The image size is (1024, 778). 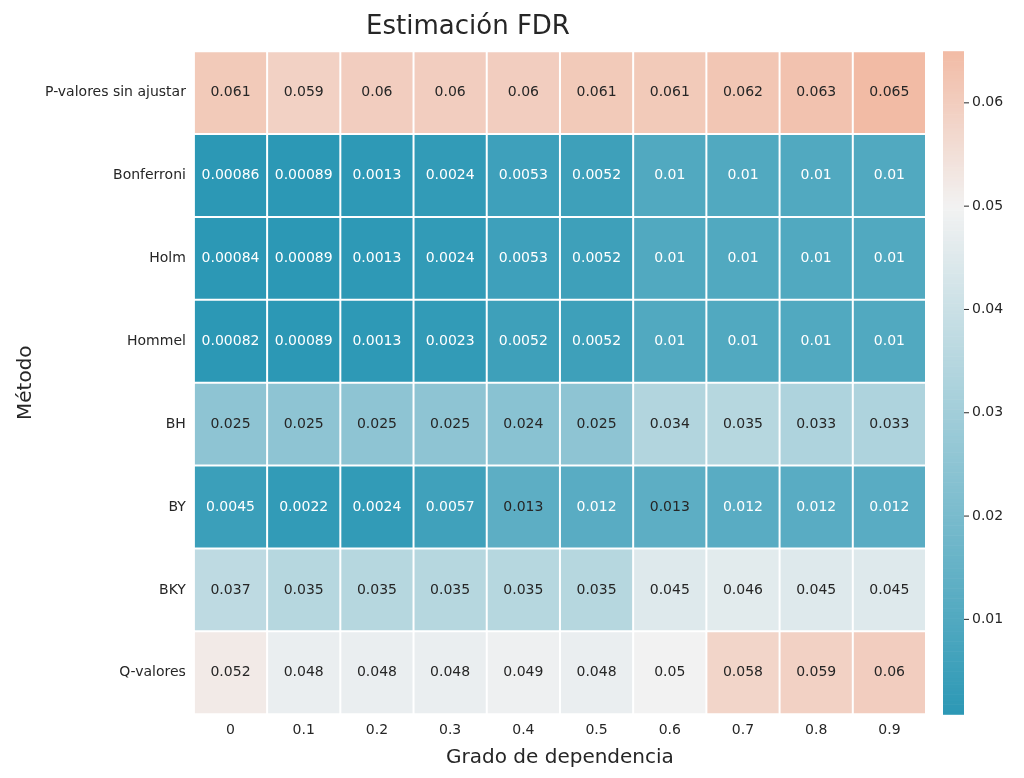 What do you see at coordinates (230, 671) in the screenshot?
I see `data-label: 0.052` at bounding box center [230, 671].